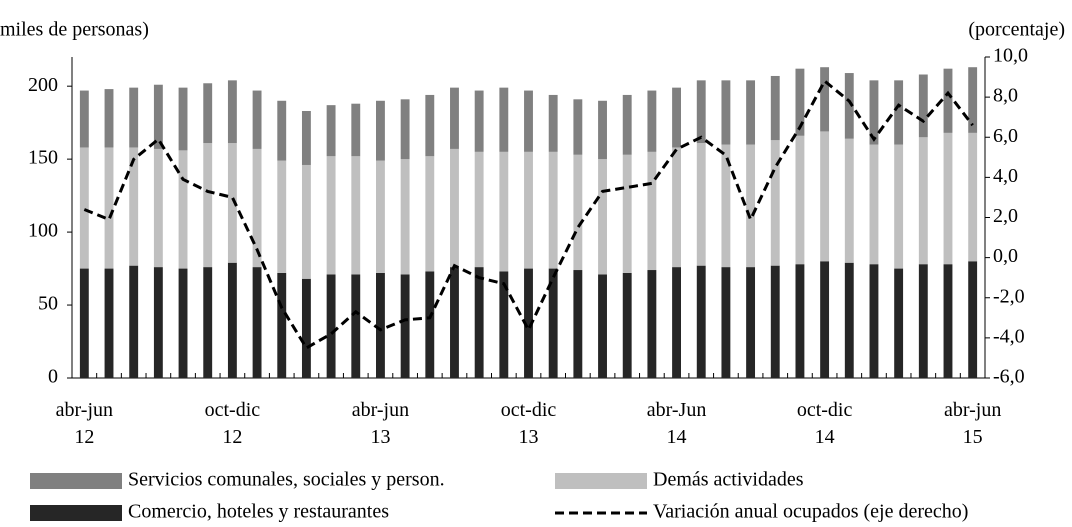 The width and height of the screenshot is (1072, 527). What do you see at coordinates (1005, 176) in the screenshot?
I see `y2-tick-label: 4,0` at bounding box center [1005, 176].